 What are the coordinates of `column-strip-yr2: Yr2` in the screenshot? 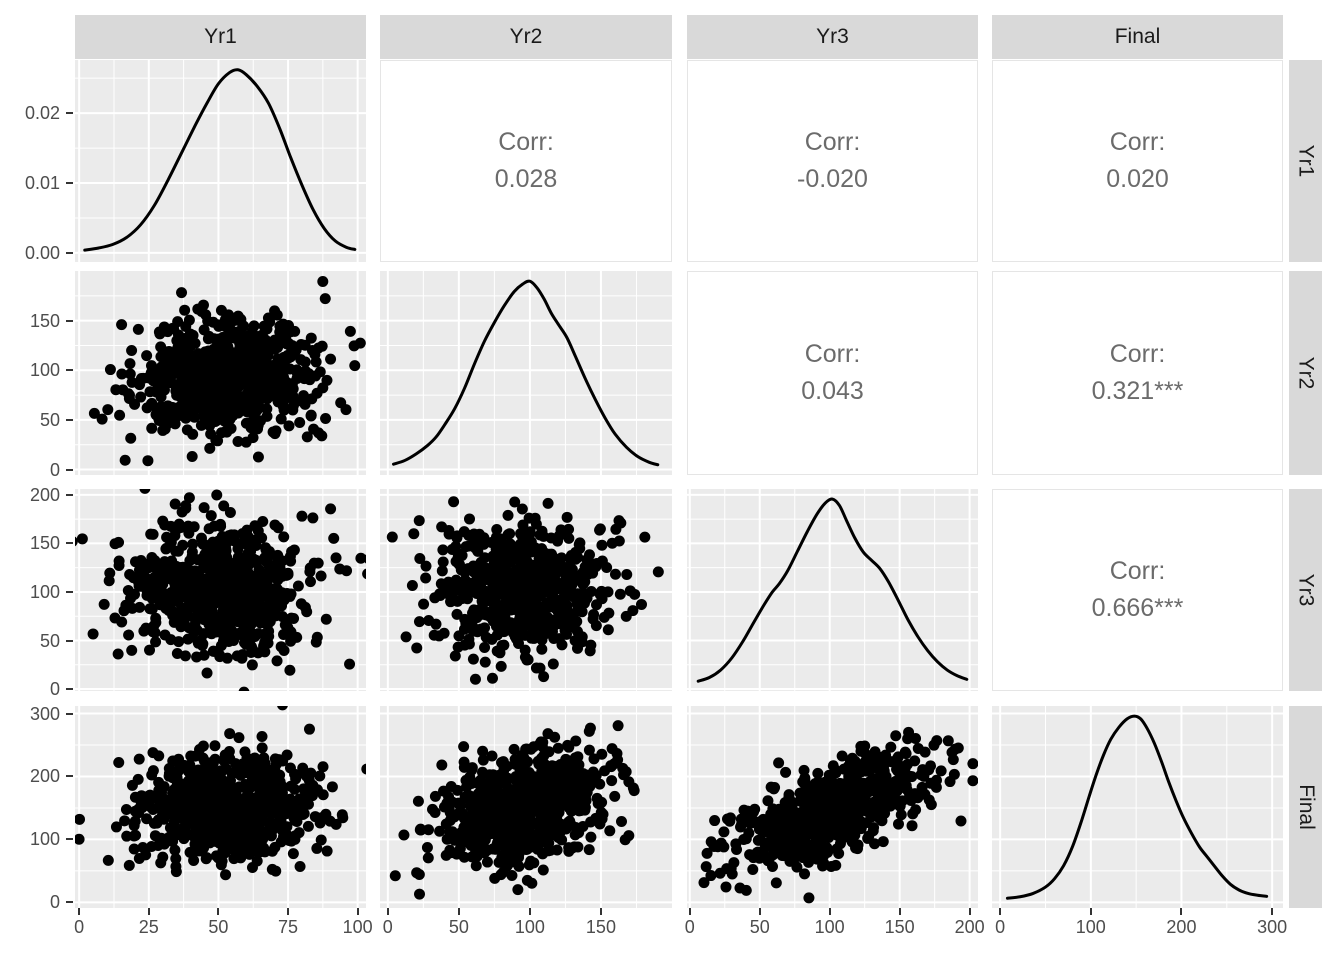 It's located at (526, 37).